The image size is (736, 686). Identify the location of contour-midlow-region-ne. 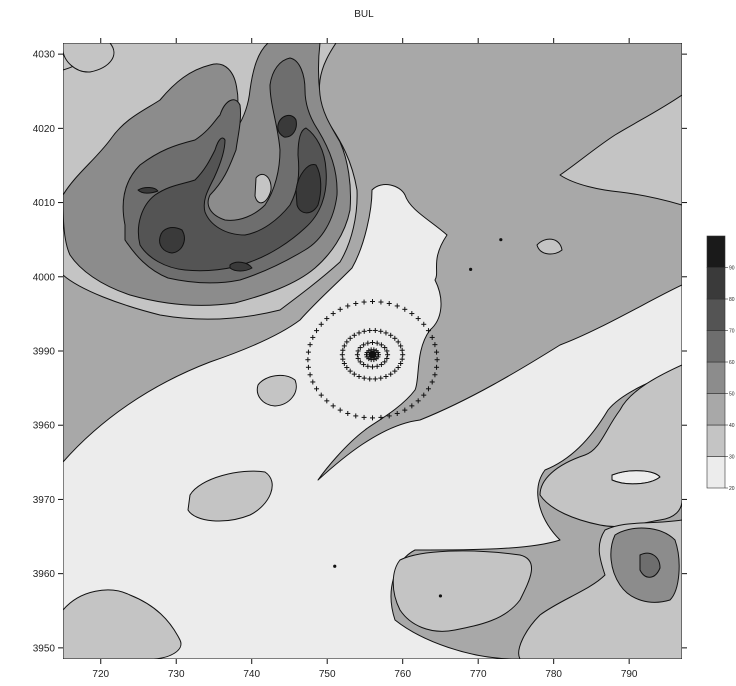
(620, 150).